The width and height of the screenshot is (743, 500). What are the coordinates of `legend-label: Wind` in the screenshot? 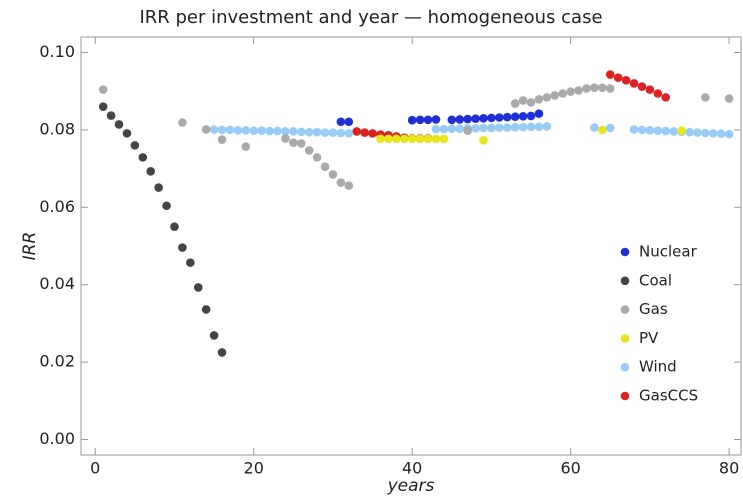 It's located at (658, 367).